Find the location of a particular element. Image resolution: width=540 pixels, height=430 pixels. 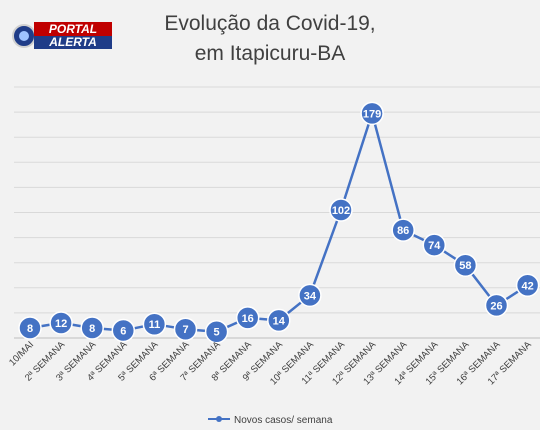

data-label: 102 is located at coordinates (341, 211).